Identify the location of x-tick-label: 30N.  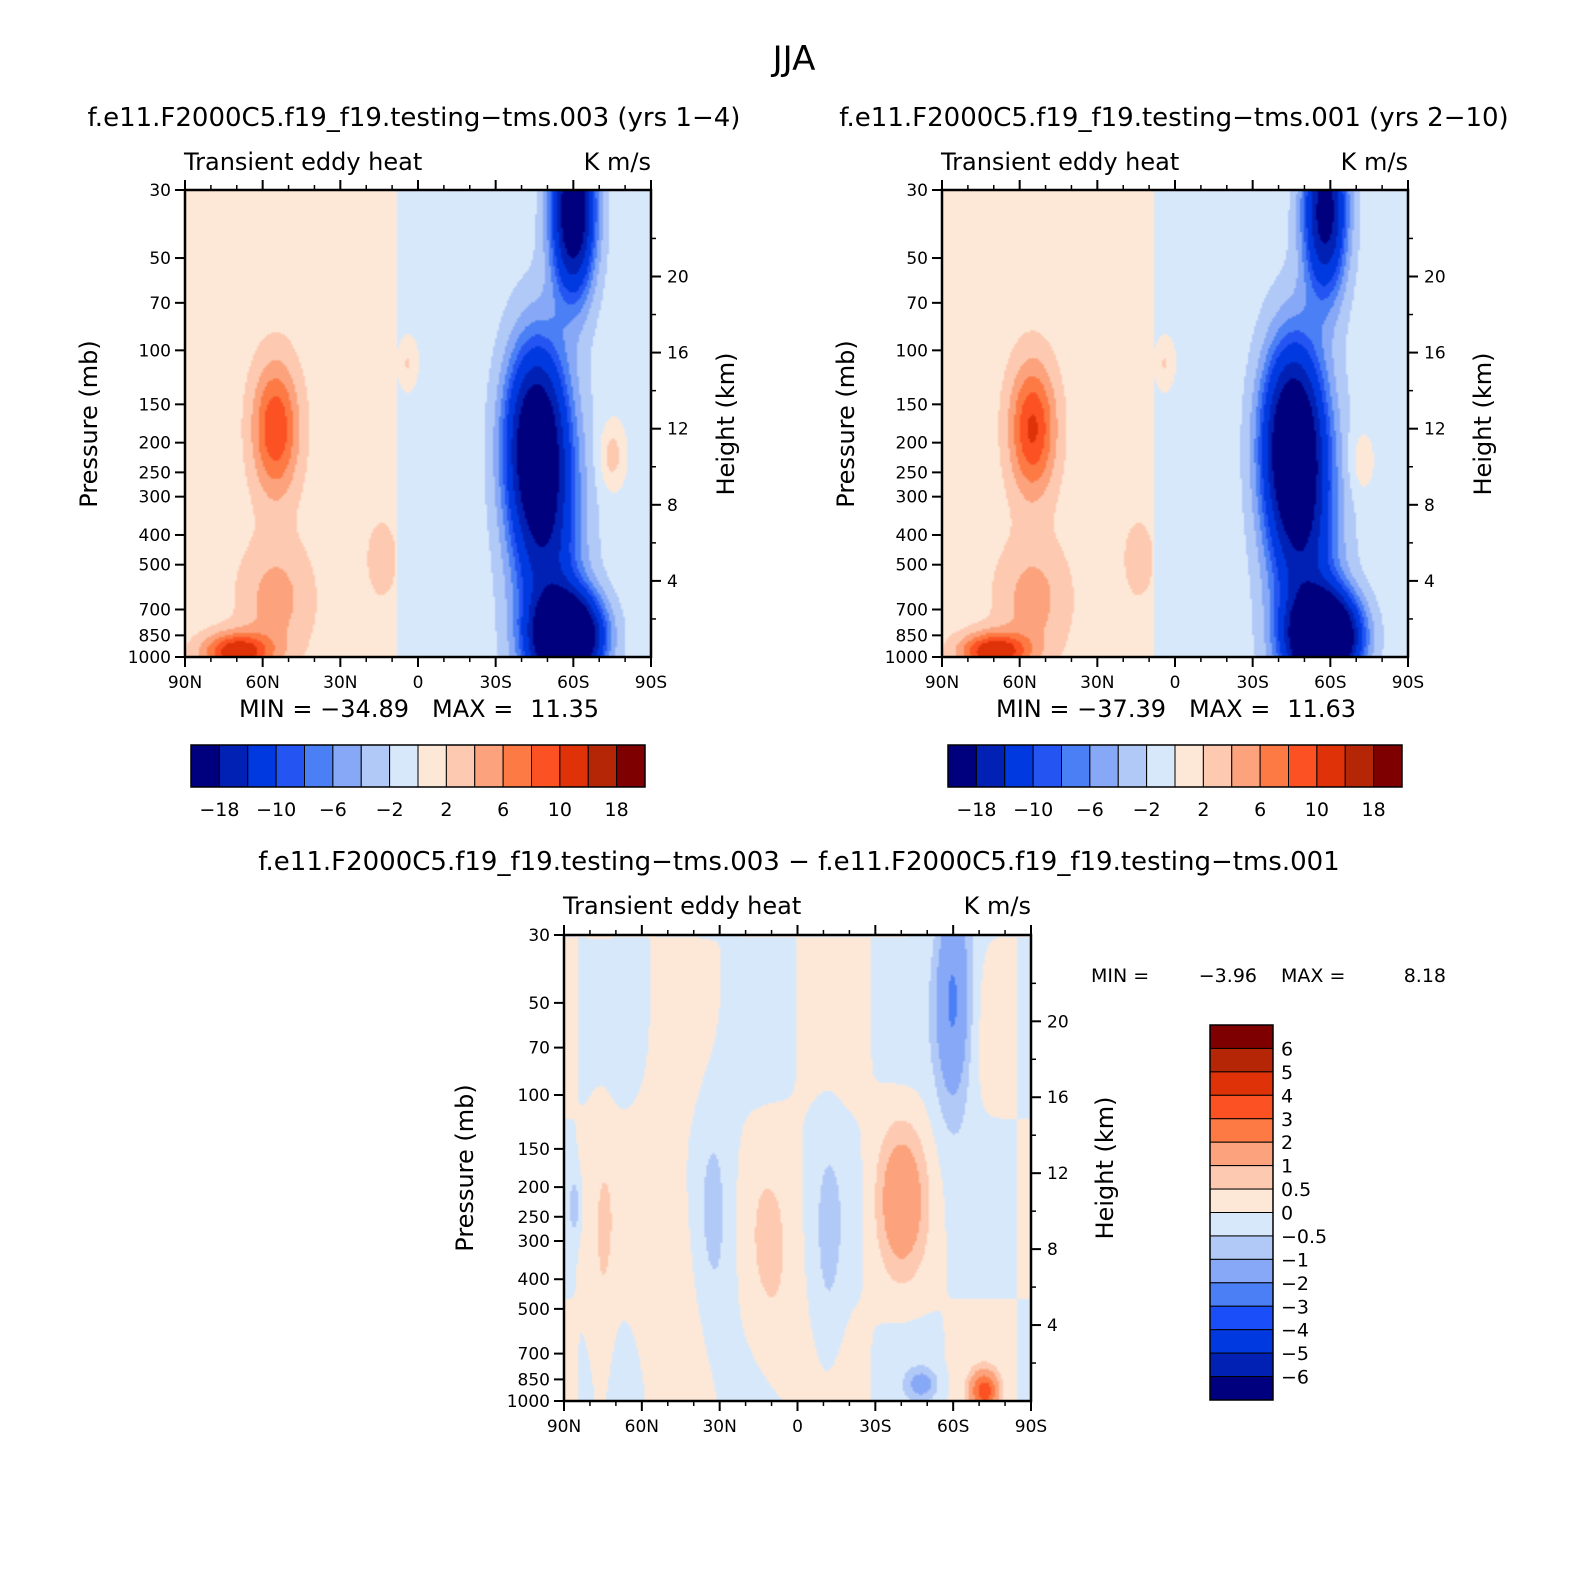
(719, 1427).